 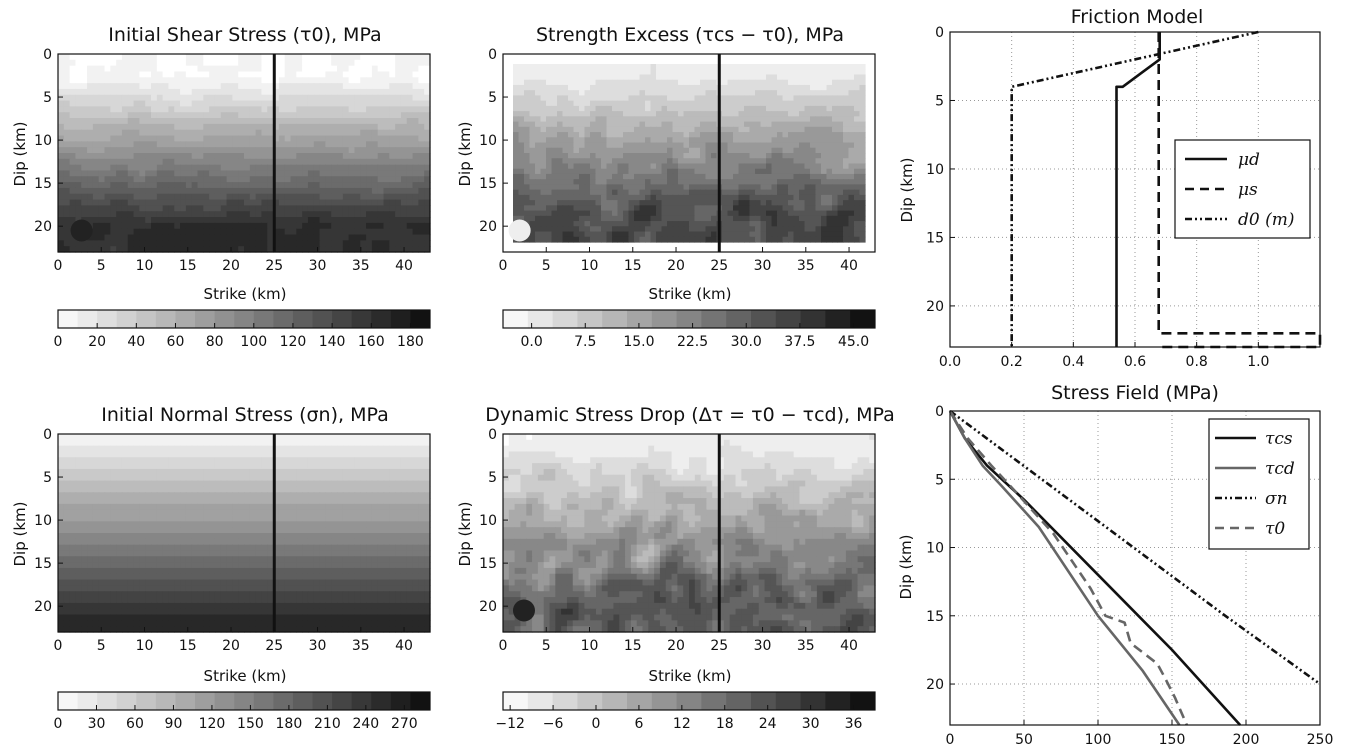 What do you see at coordinates (303, 319) in the screenshot?
I see `colorbar-step` at bounding box center [303, 319].